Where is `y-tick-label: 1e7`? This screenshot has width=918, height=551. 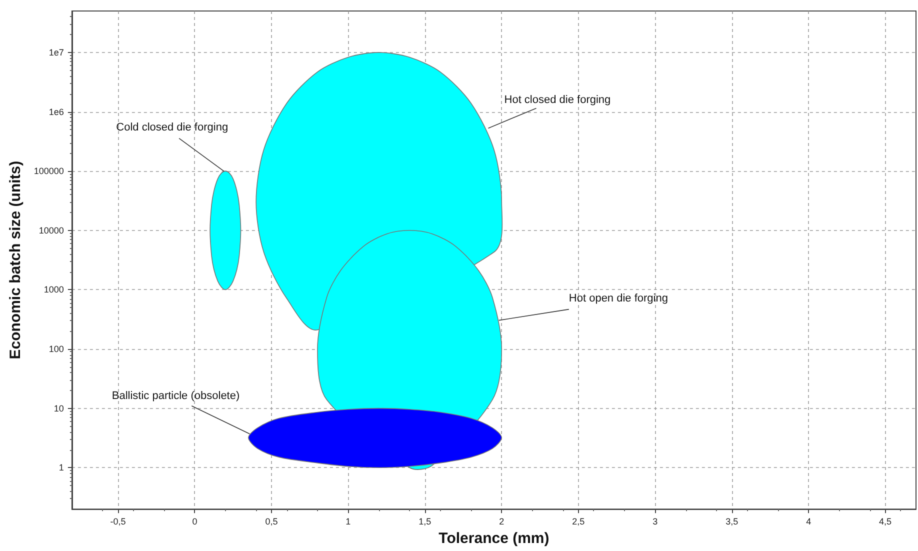
y-tick-label: 1e7 is located at coordinates (56, 52).